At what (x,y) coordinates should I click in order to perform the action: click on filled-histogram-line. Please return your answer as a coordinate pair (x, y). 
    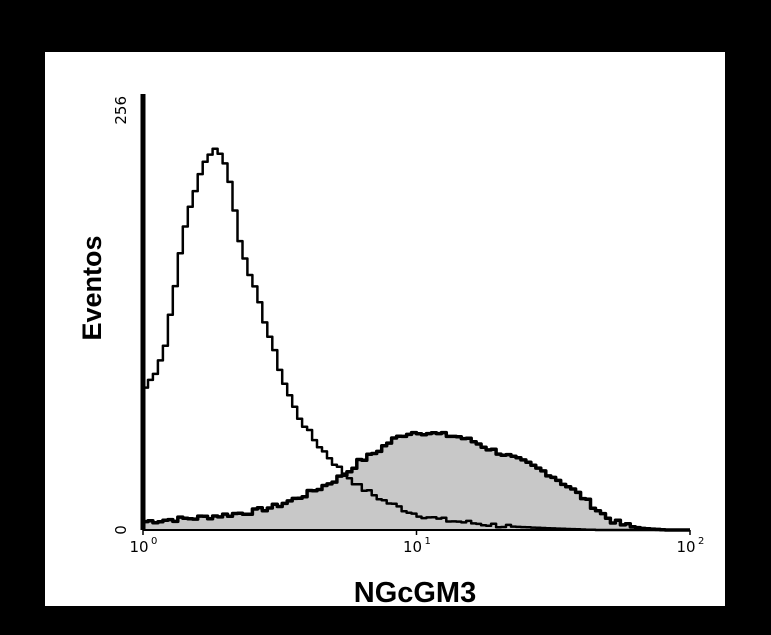
    Looking at the image, I should click on (416, 481).